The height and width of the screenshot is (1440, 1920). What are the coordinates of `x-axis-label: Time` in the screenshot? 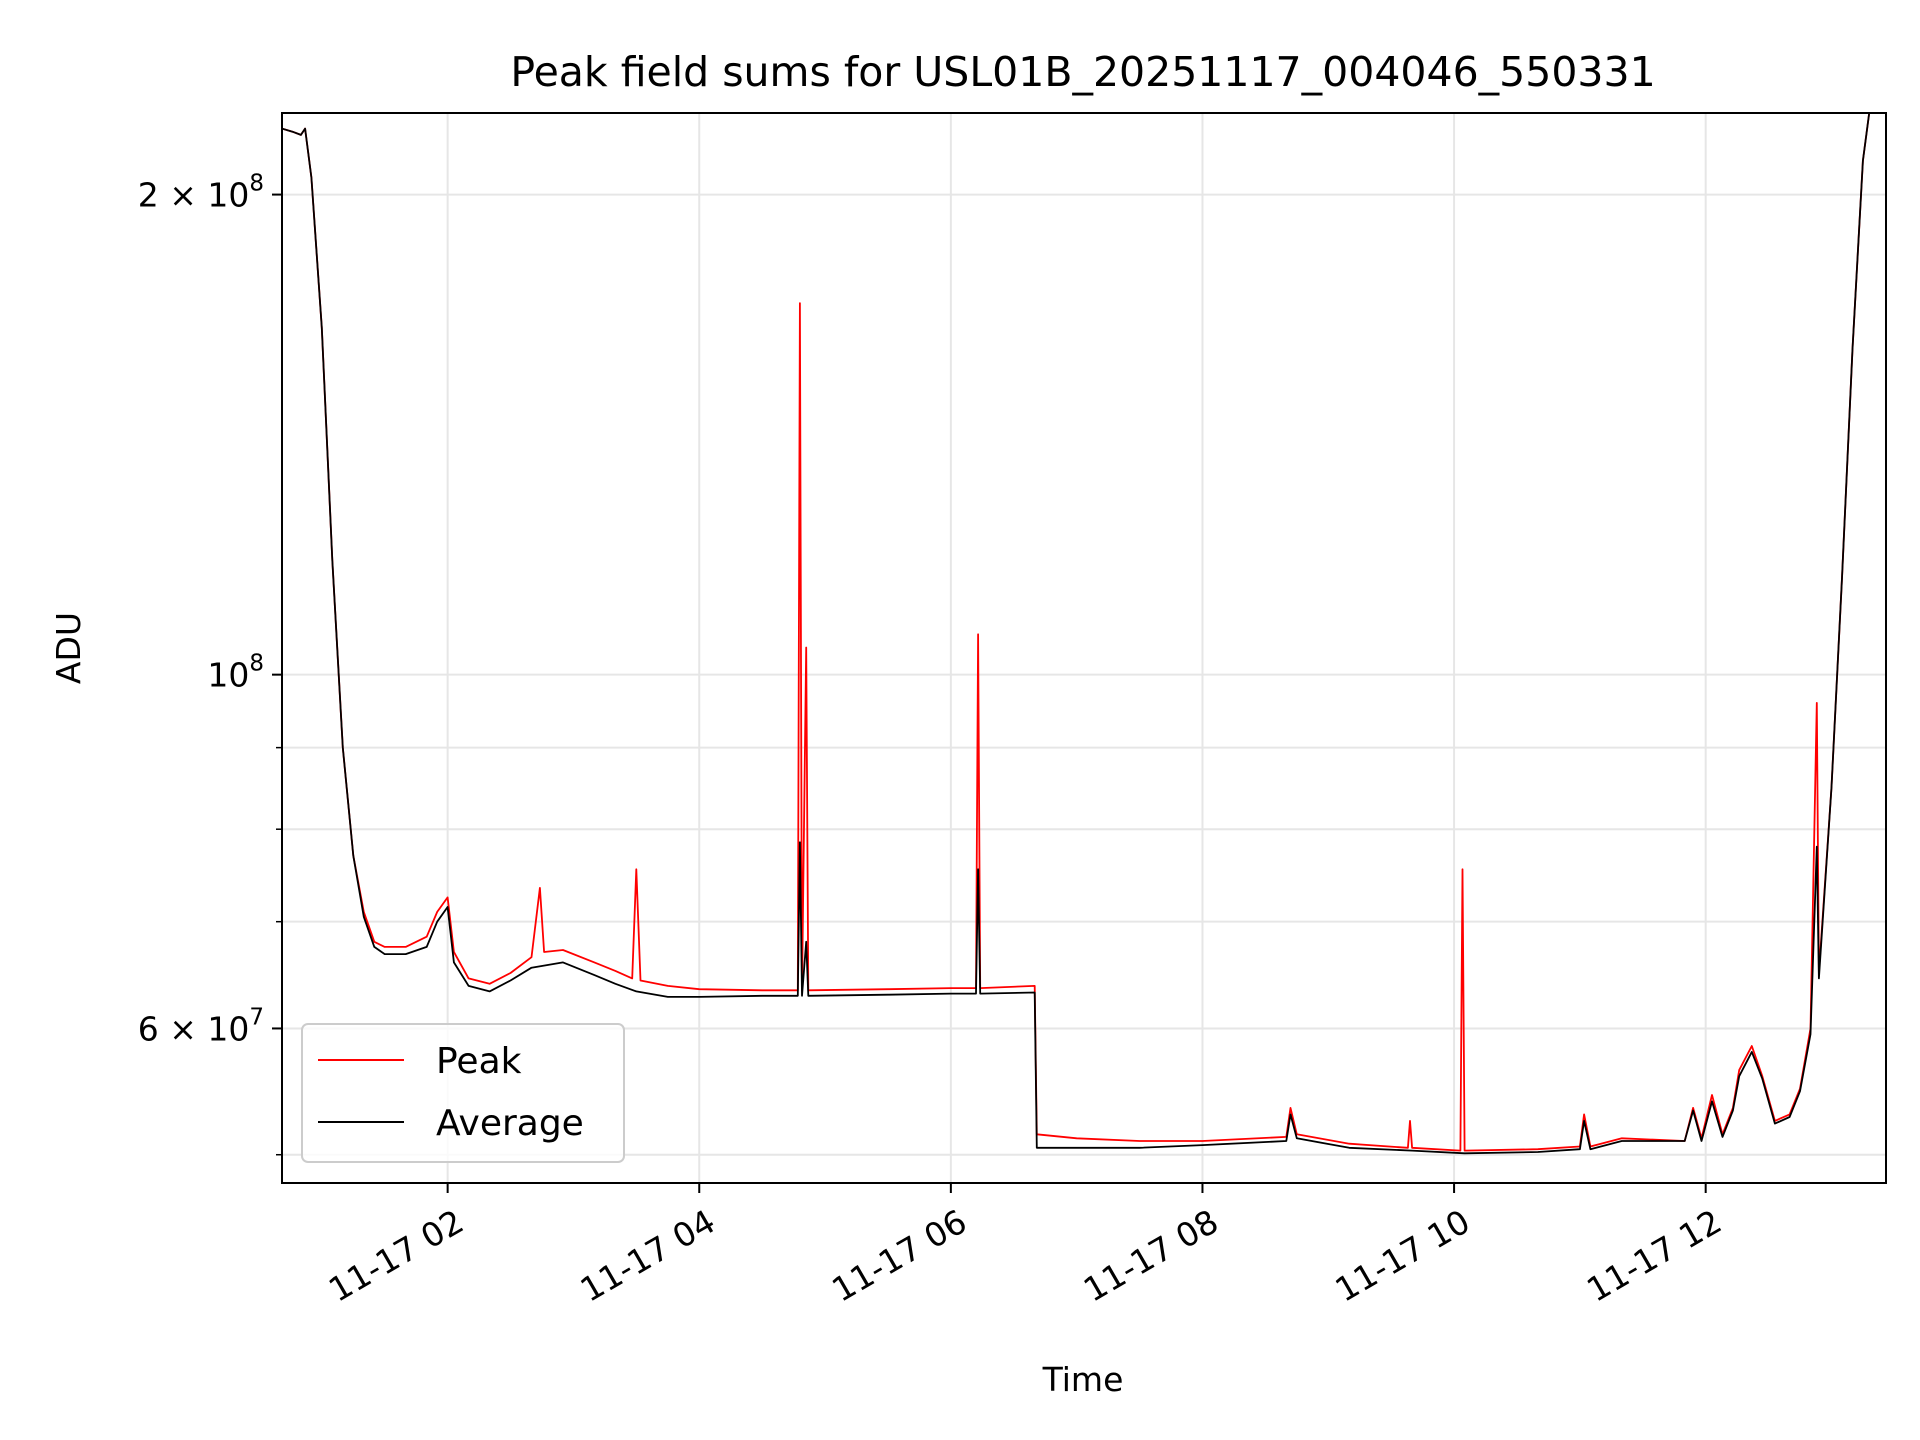 It's located at (1083, 1379).